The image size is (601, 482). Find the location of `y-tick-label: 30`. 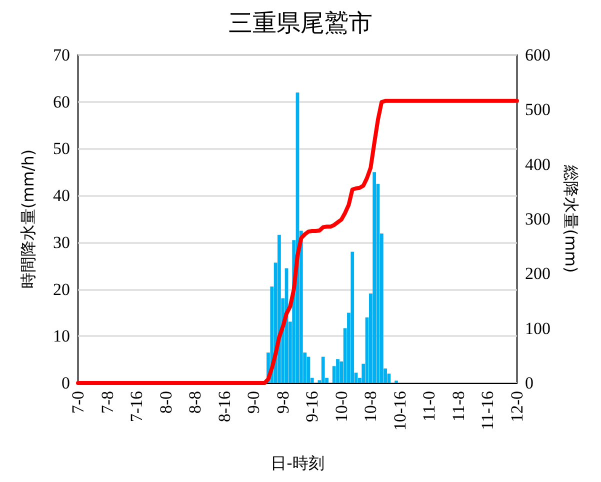

y-tick-label: 30 is located at coordinates (61, 242).